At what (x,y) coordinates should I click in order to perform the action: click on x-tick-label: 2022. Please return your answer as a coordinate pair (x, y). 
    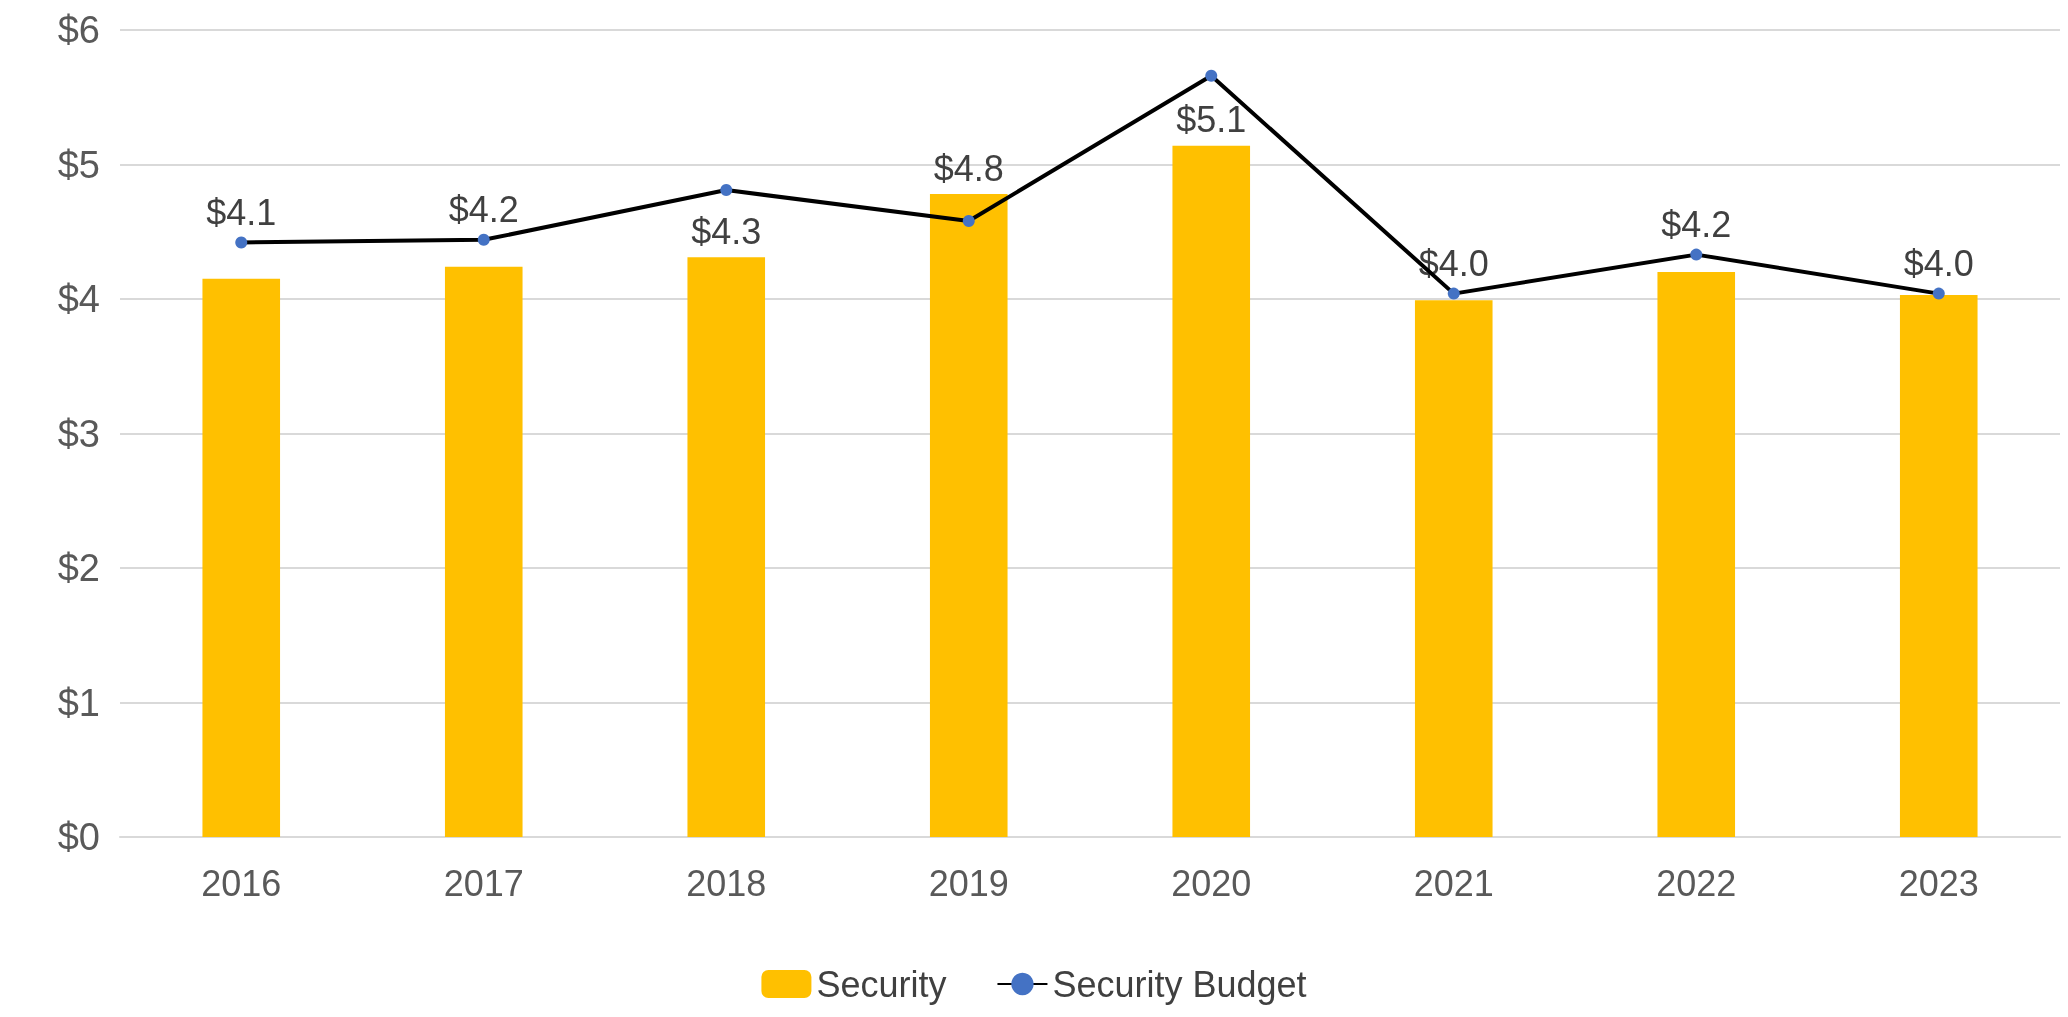
    Looking at the image, I should click on (1696, 883).